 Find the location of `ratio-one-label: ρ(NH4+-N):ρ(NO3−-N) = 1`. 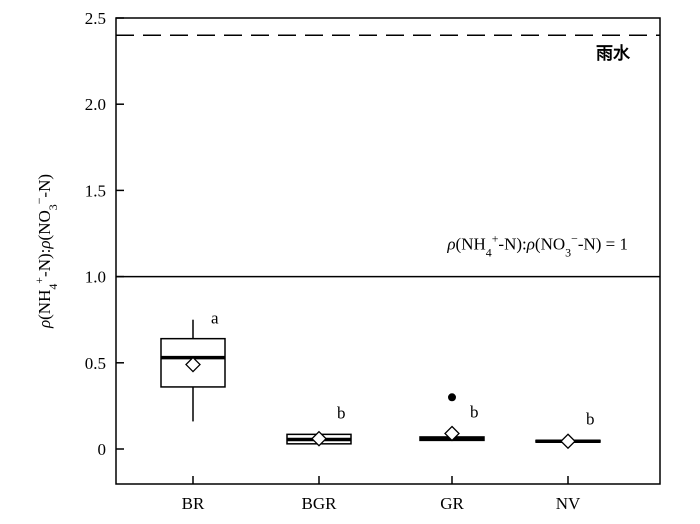

ratio-one-label: ρ(NH4+-N):ρ(NO3−-N) = 1 is located at coordinates (537, 246).